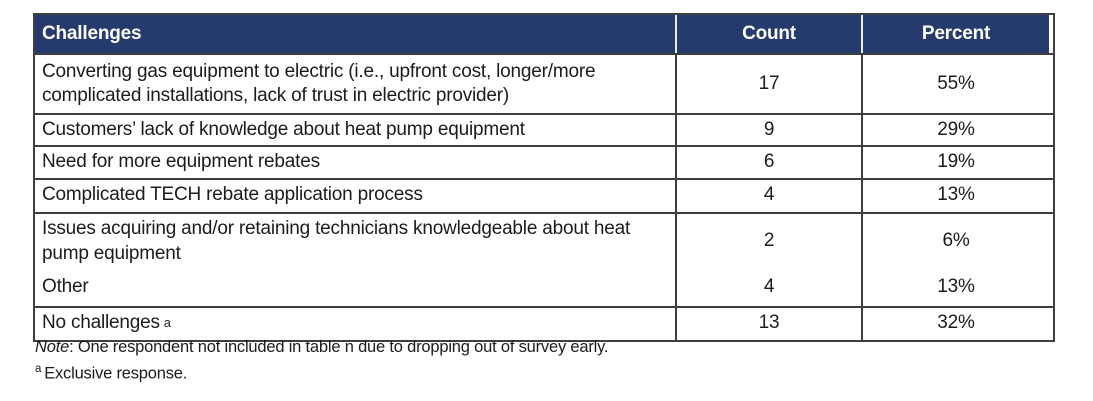 This screenshot has width=1093, height=401. What do you see at coordinates (101, 323) in the screenshot?
I see `challenge-label: No challenges` at bounding box center [101, 323].